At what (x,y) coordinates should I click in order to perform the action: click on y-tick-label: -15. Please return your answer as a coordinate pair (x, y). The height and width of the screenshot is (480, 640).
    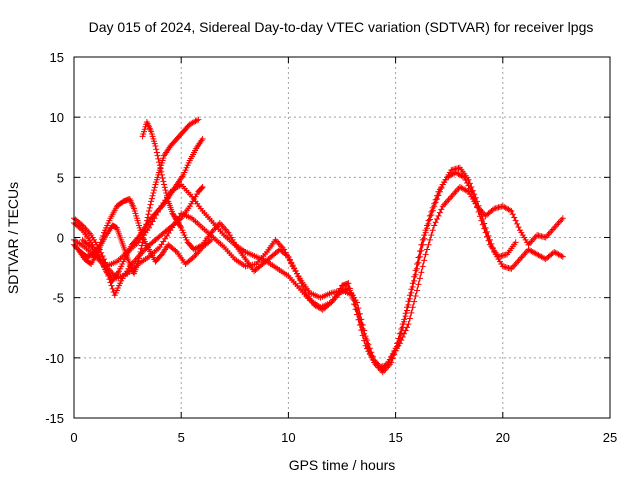
    Looking at the image, I should click on (54, 418).